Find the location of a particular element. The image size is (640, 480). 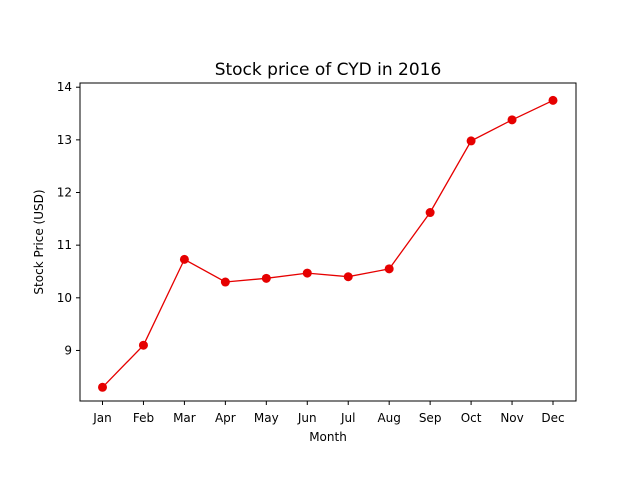

x-tick-label: Dec is located at coordinates (552, 418).